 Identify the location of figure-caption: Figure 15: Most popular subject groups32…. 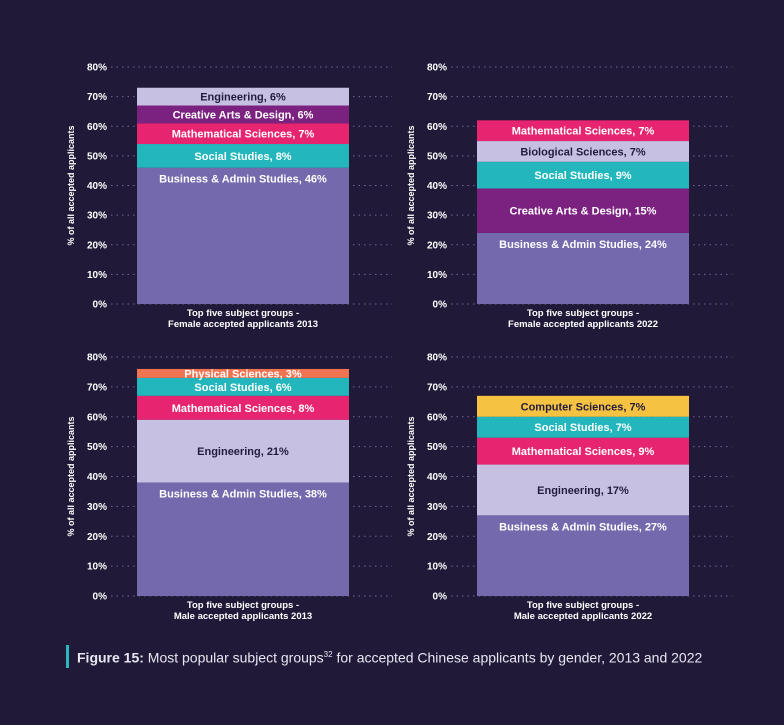
(384, 656).